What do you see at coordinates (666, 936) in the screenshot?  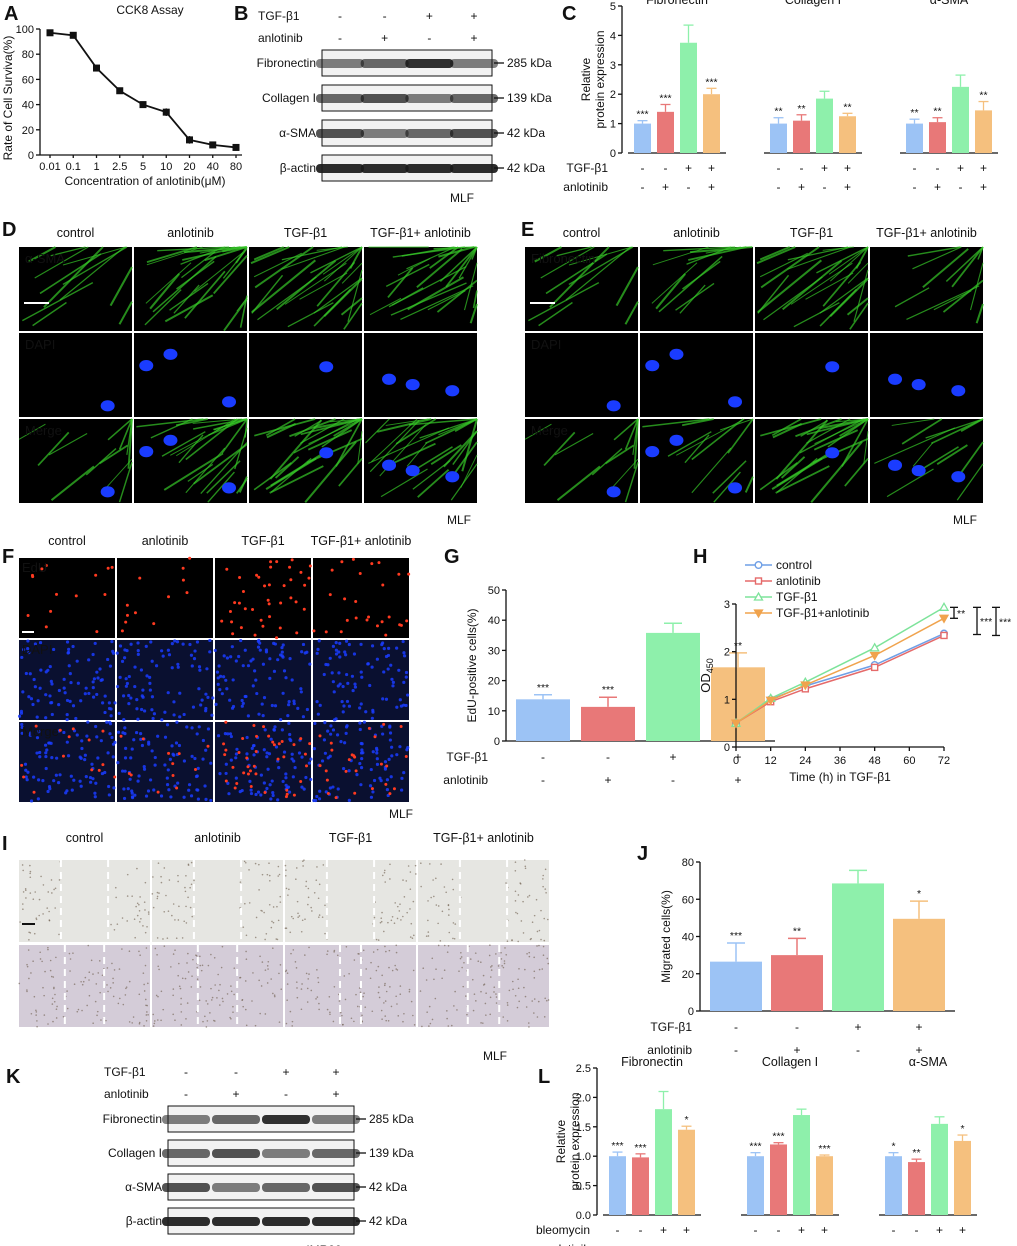 I see `chart-J-ylabel: Migrated cells(%)` at bounding box center [666, 936].